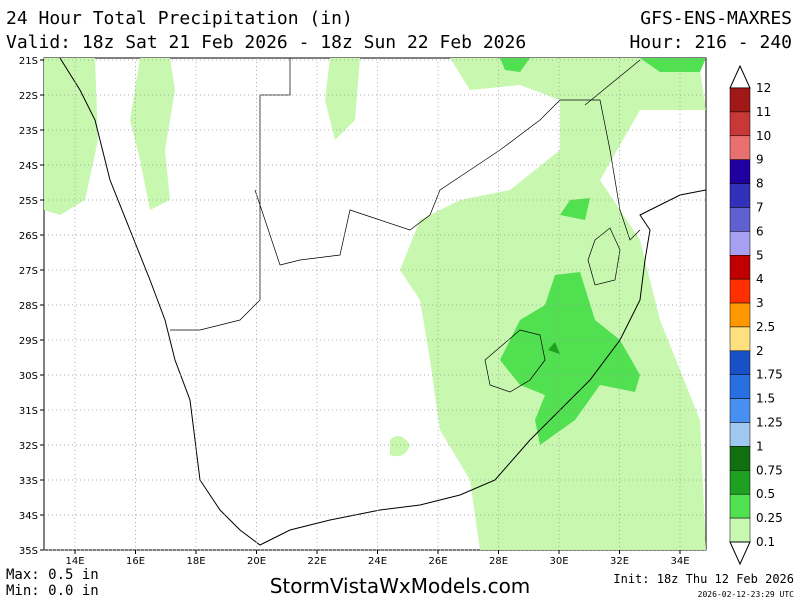 Image resolution: width=800 pixels, height=600 pixels. What do you see at coordinates (28, 271) in the screenshot?
I see `lat-label: 27S` at bounding box center [28, 271].